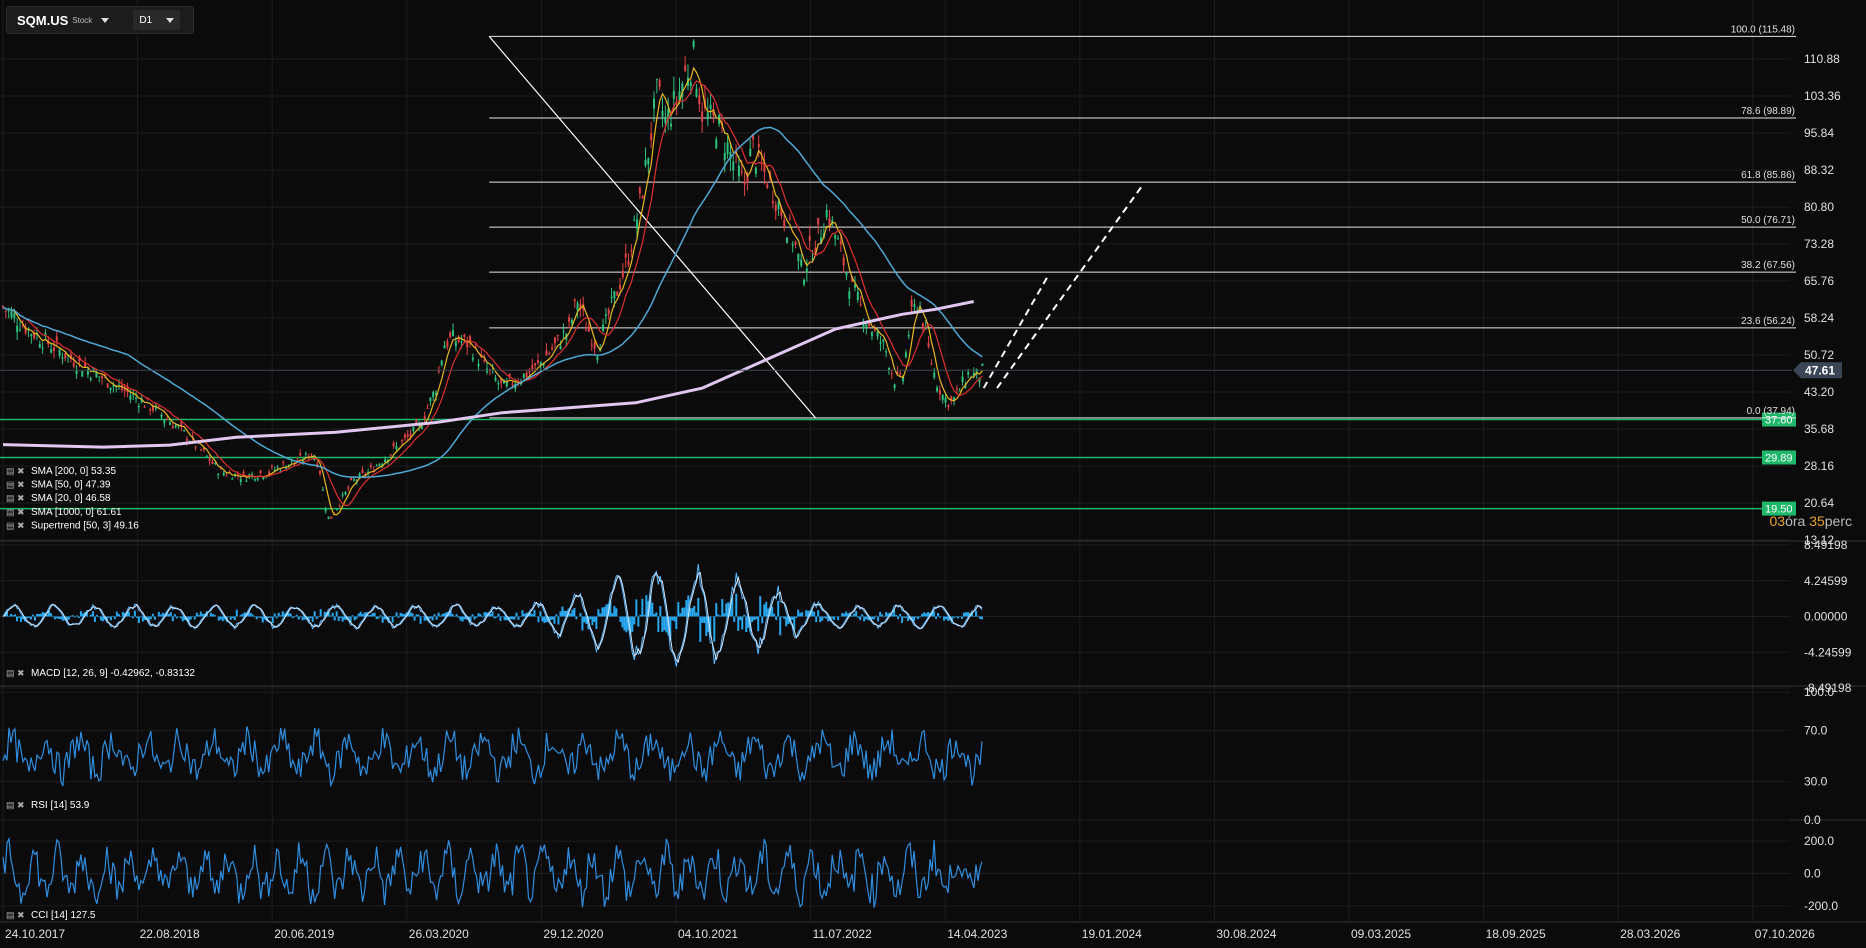 The image size is (1866, 948). What do you see at coordinates (1768, 175) in the screenshot?
I see `fib-level-label: 61.8 (85.86)` at bounding box center [1768, 175].